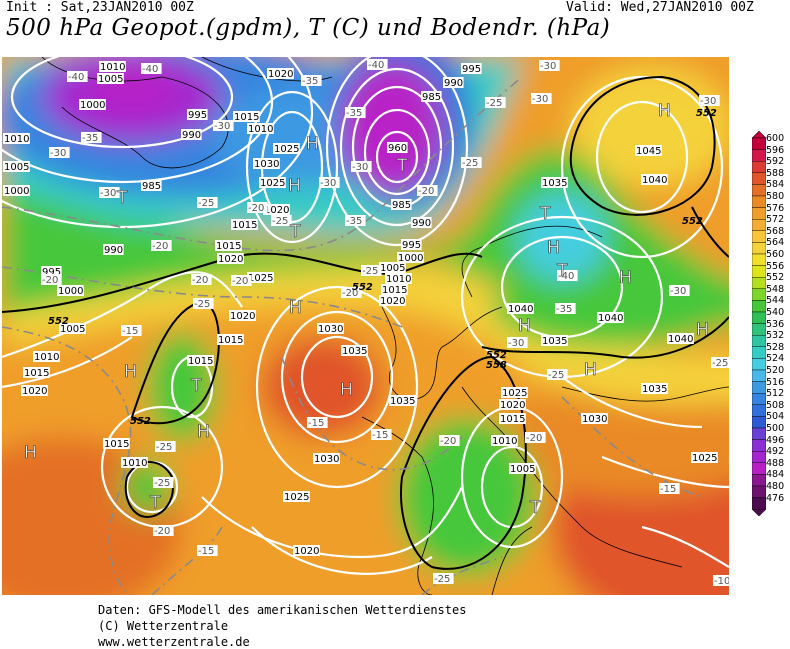  Describe the element at coordinates (116, 444) in the screenshot. I see `isobar-label: 1015` at that location.